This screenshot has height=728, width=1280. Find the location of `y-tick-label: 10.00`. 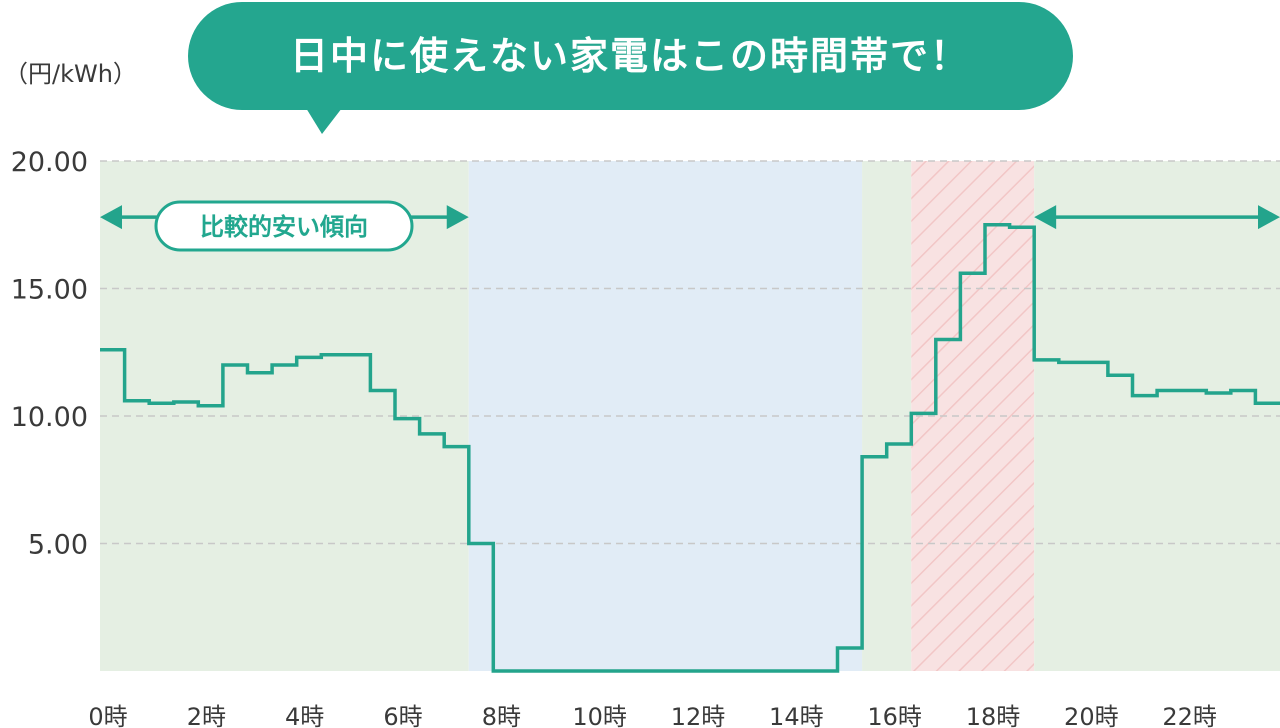

y-tick-label: 10.00 is located at coordinates (49, 417).